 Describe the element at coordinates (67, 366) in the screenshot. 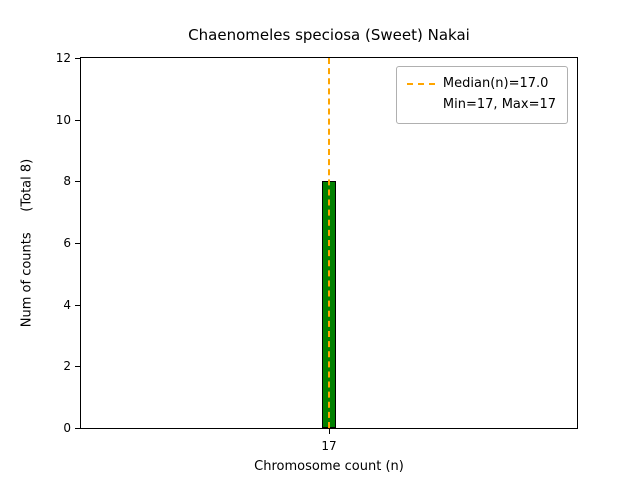

I see `y-tick-label: 2` at that location.